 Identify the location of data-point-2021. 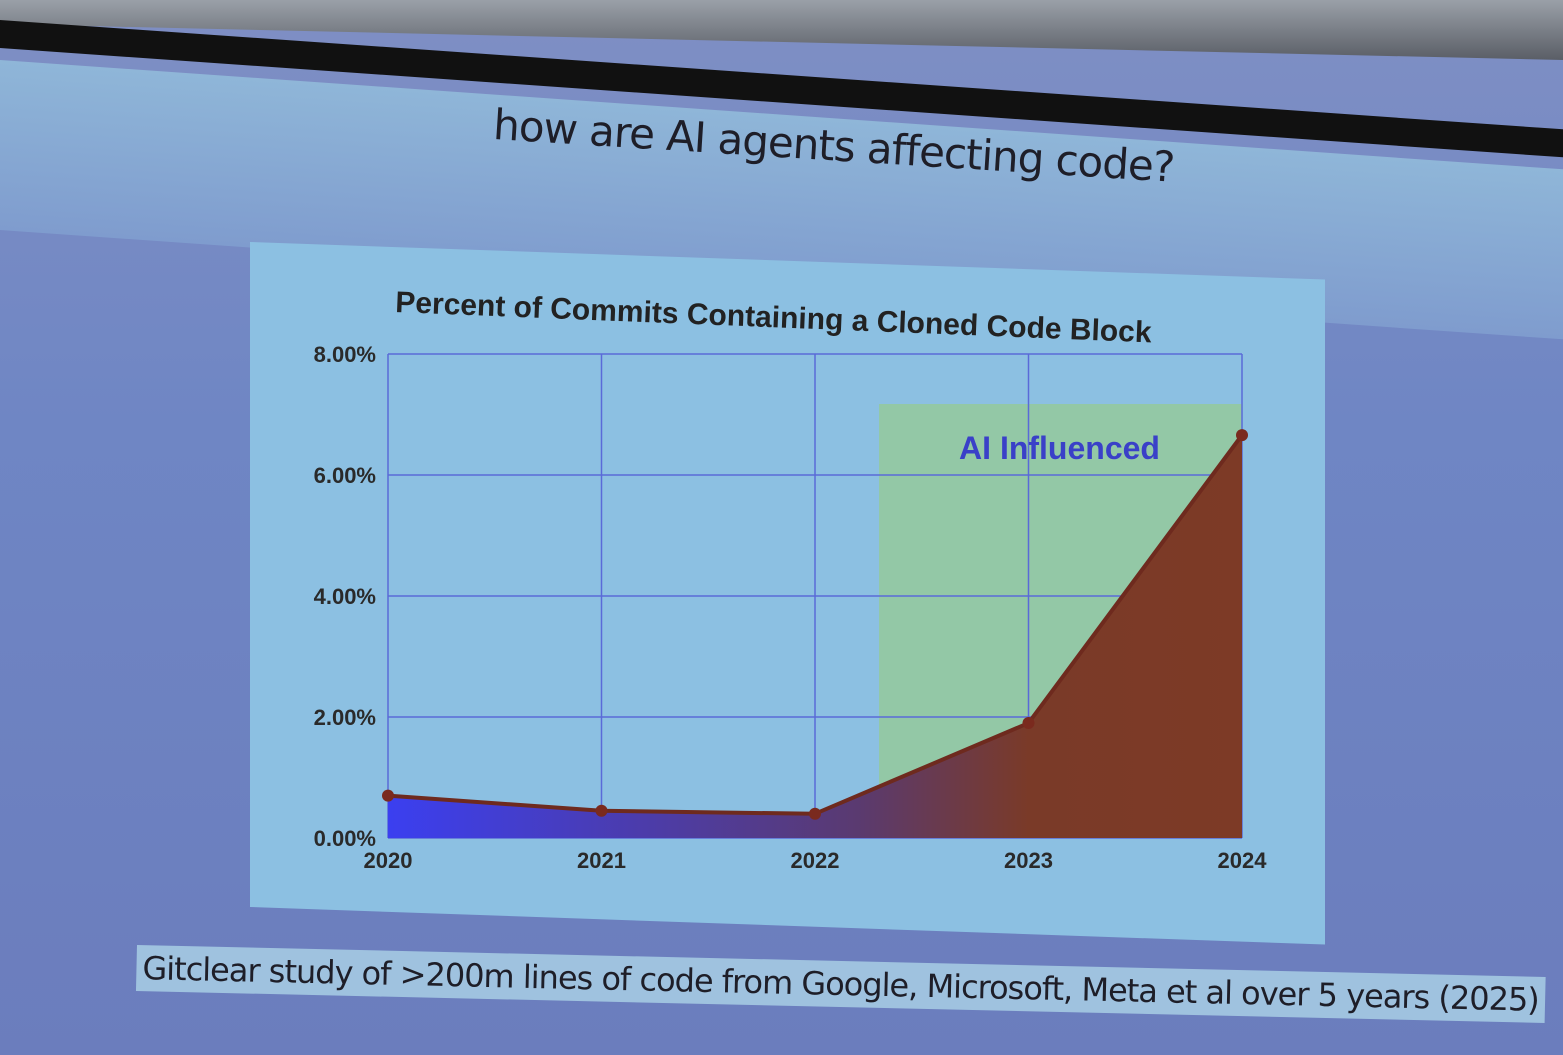
(601, 810).